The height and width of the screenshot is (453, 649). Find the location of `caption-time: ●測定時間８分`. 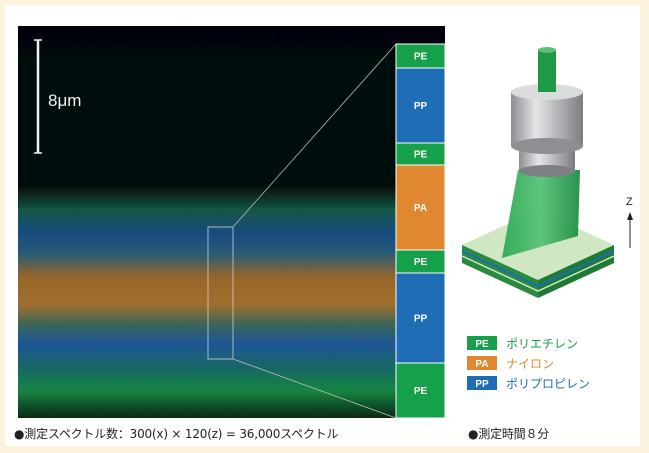

caption-time: ●測定時間８分 is located at coordinates (509, 434).